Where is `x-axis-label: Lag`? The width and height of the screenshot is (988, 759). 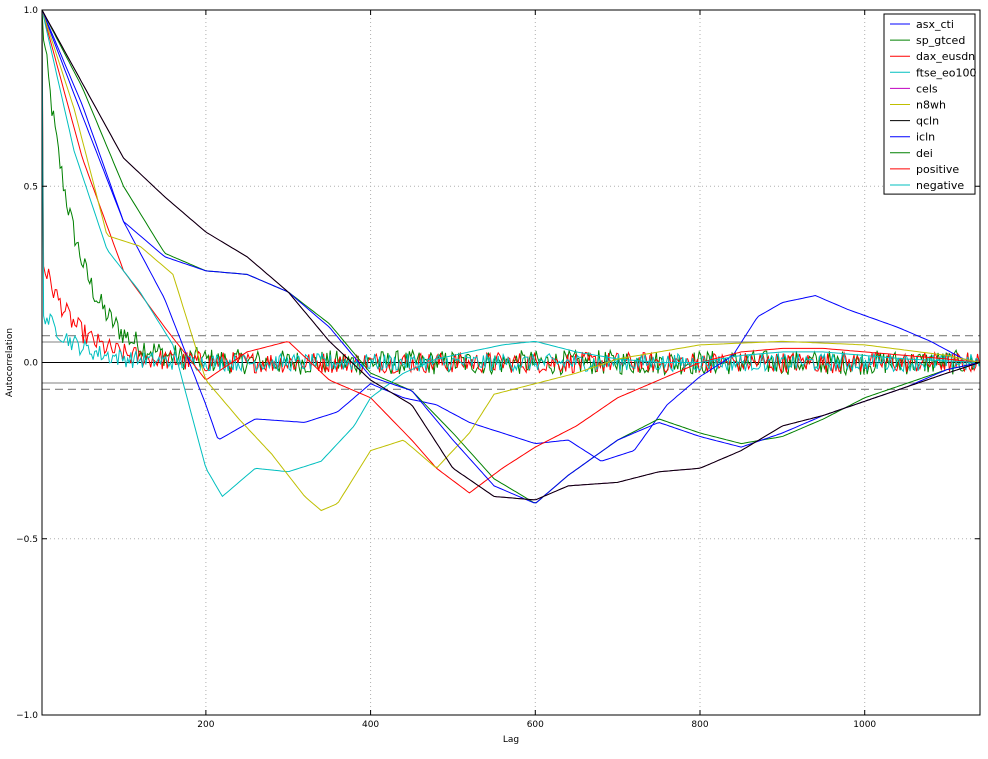
x-axis-label: Lag is located at coordinates (511, 740).